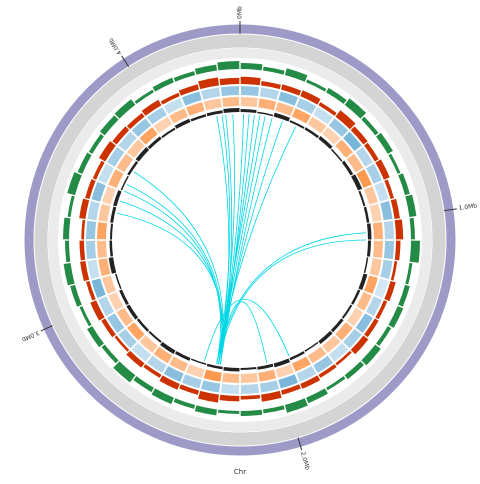 This screenshot has width=480, height=484. I want to click on tick-label: 4.0Mb, so click(115, 46).